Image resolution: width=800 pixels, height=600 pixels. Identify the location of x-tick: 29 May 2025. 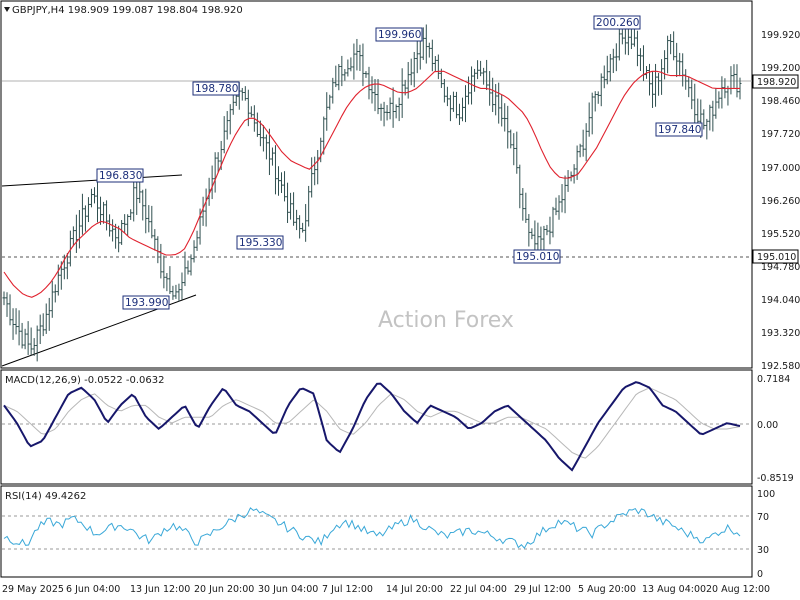
(33, 589).